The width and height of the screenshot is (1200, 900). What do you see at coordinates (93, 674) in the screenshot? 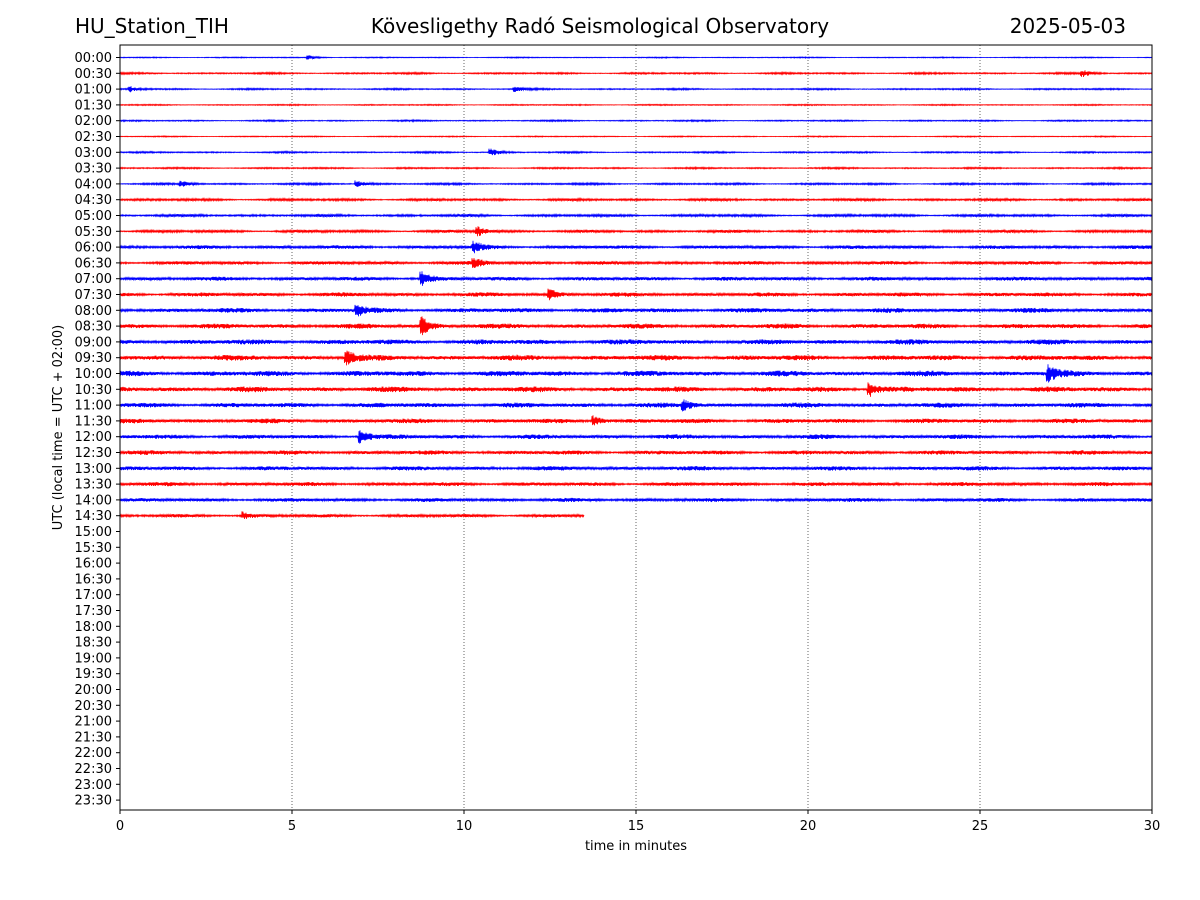
I see `y-tick-label: 19:30` at bounding box center [93, 674].